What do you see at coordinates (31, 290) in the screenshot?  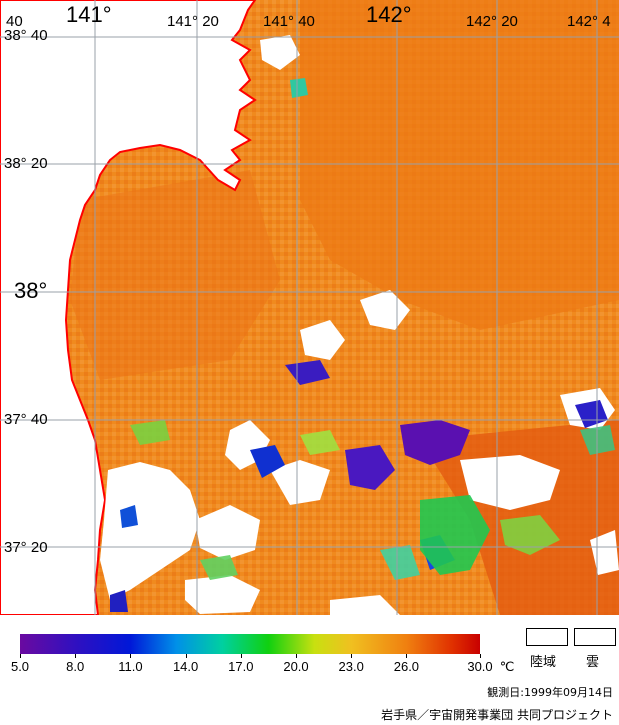 I see `lat-label-38: 38°` at bounding box center [31, 290].